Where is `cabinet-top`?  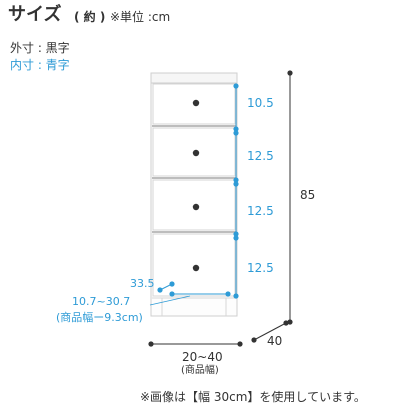 cabinet-top is located at coordinates (194, 78).